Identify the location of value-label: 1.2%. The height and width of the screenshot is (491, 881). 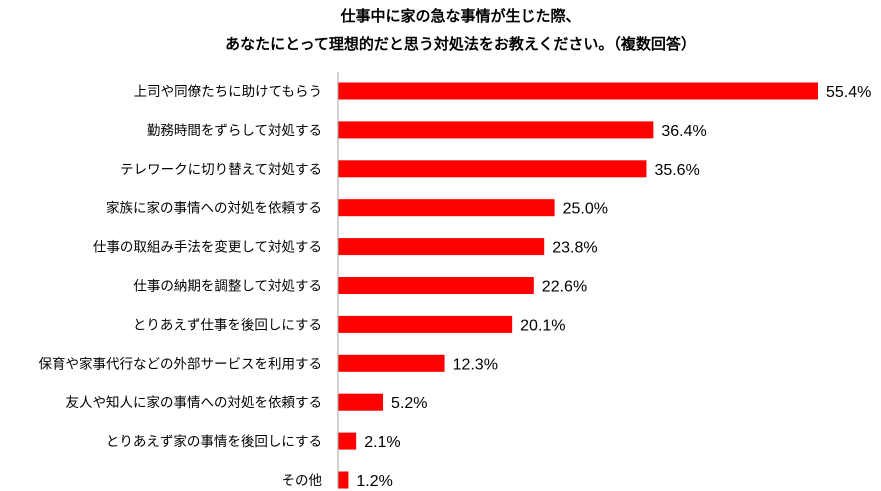
(374, 481).